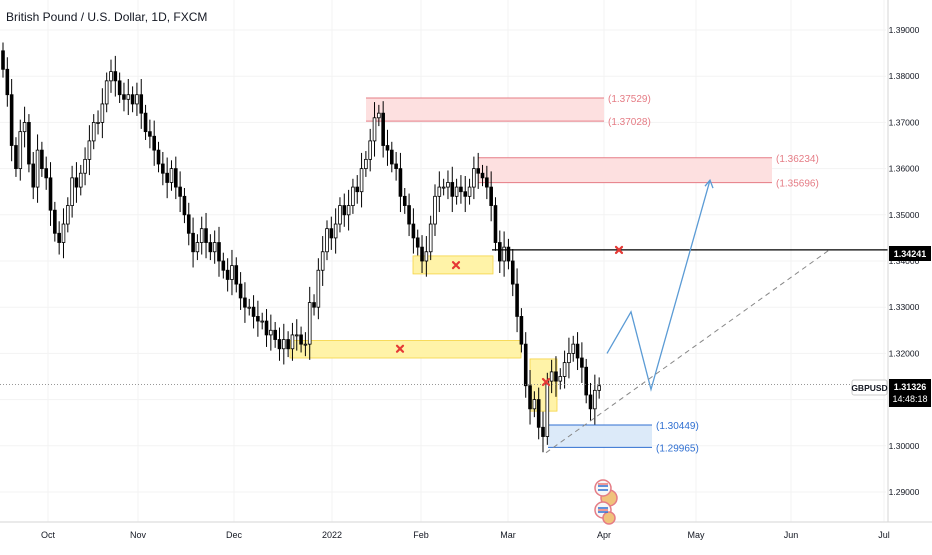  Describe the element at coordinates (904, 215) in the screenshot. I see `price-tick-label: 1.35000` at that location.